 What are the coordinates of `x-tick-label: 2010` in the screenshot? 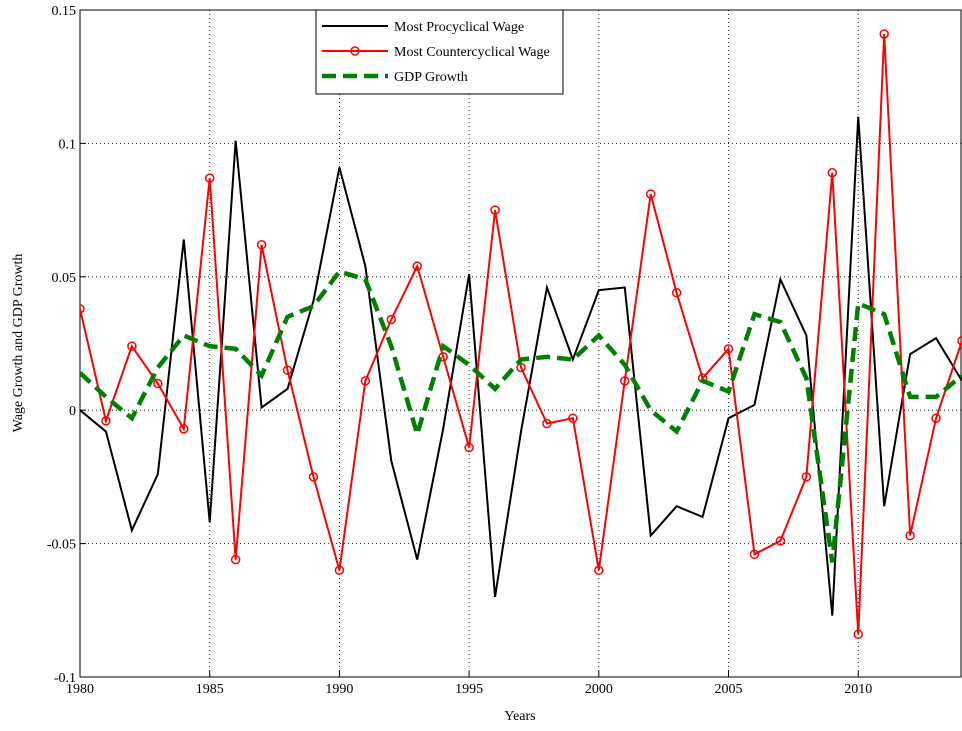 It's located at (858, 689).